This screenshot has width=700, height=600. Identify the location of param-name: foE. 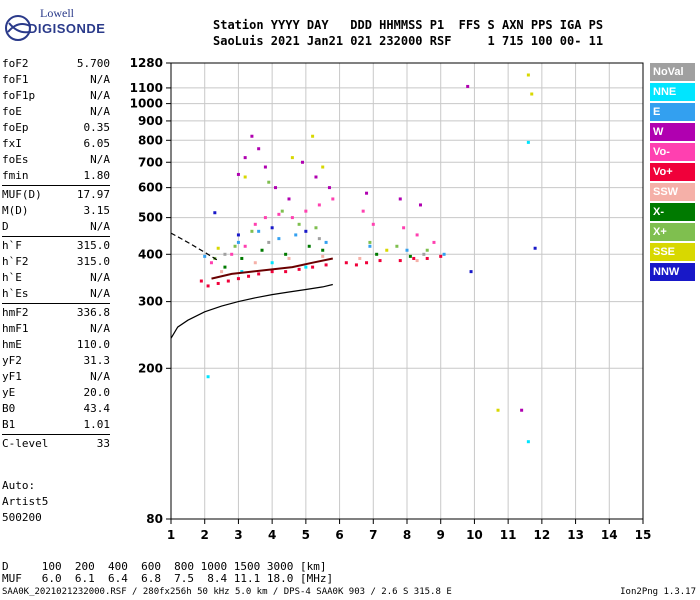
(12, 111).